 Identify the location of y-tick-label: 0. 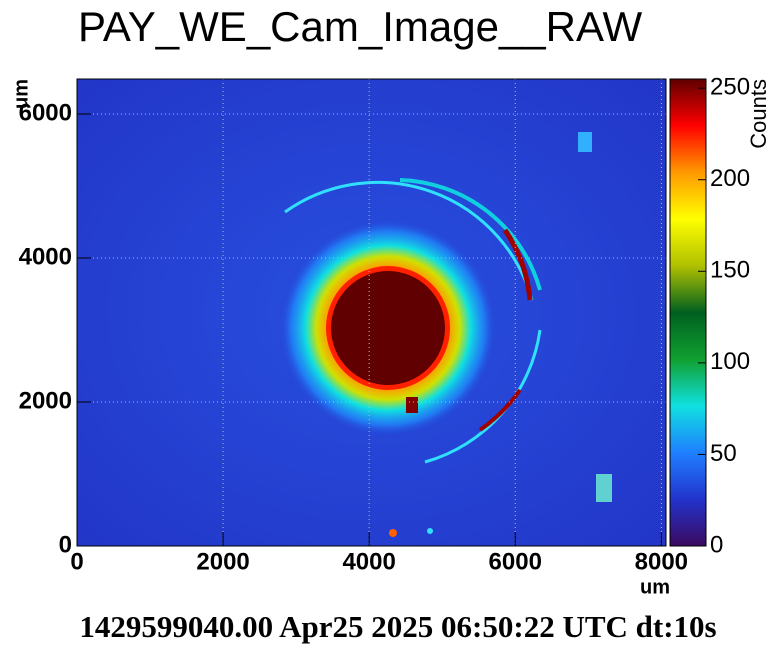
(65, 544).